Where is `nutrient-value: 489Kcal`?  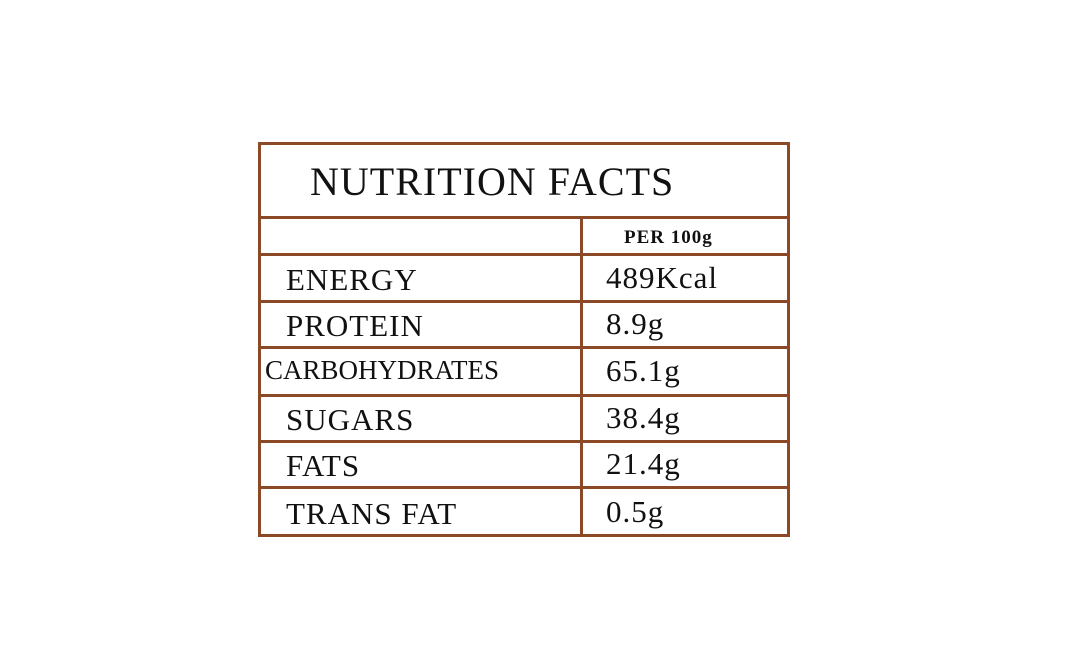
nutrient-value: 489Kcal is located at coordinates (662, 277).